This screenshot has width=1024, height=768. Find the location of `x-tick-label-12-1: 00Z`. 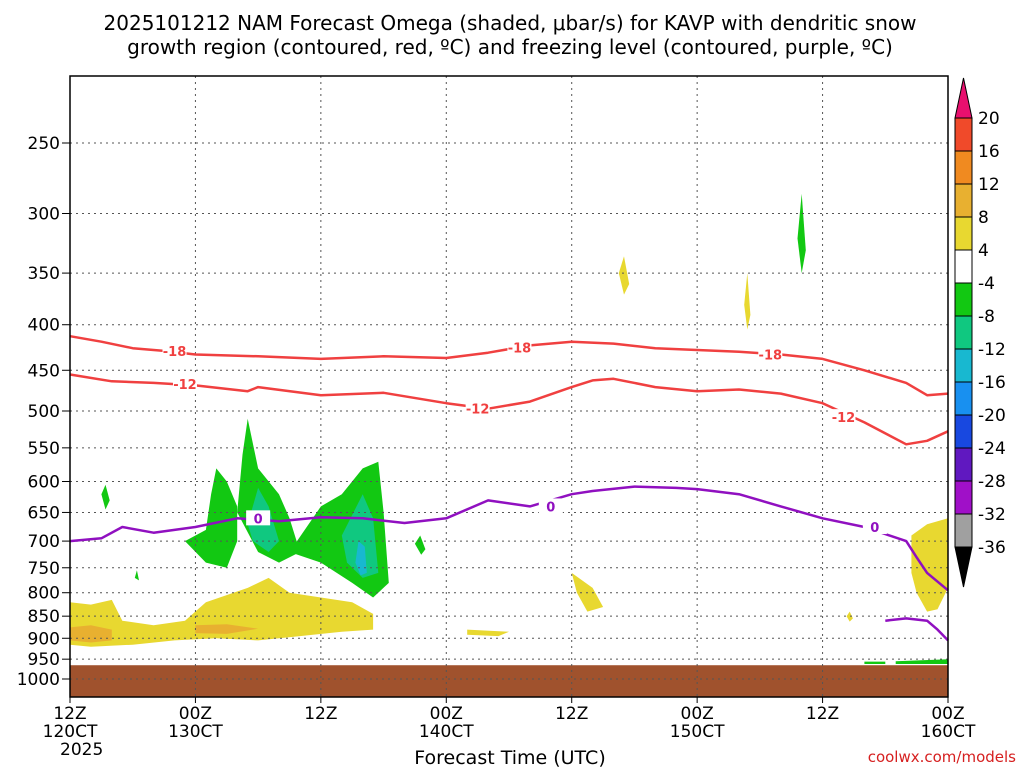

x-tick-label-12-1: 00Z is located at coordinates (195, 714).